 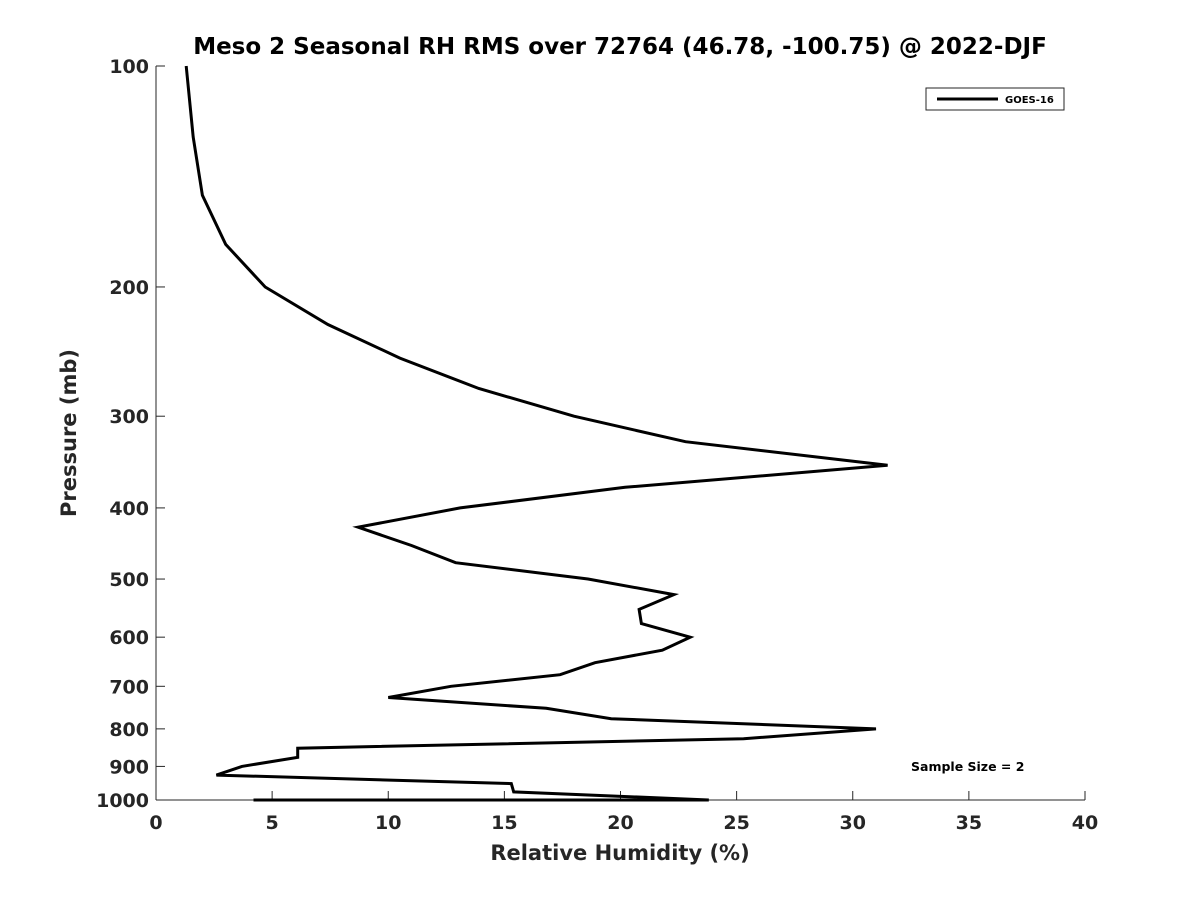 What do you see at coordinates (129, 288) in the screenshot?
I see `y-tick-label: 200` at bounding box center [129, 288].